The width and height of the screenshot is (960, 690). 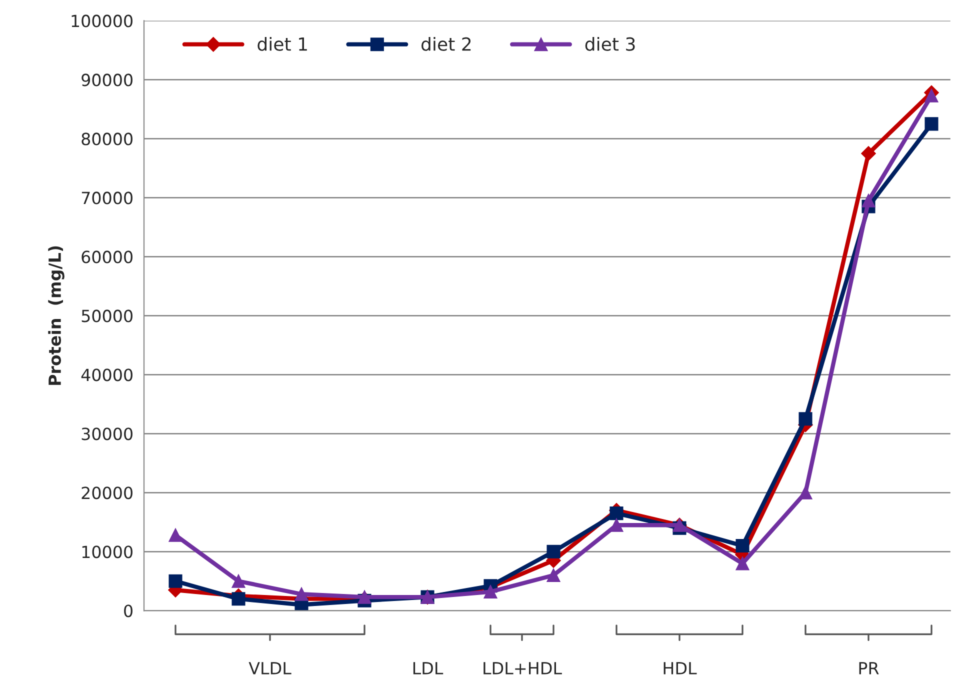 I want to click on y-tick-label: 80000, so click(x=107, y=139).